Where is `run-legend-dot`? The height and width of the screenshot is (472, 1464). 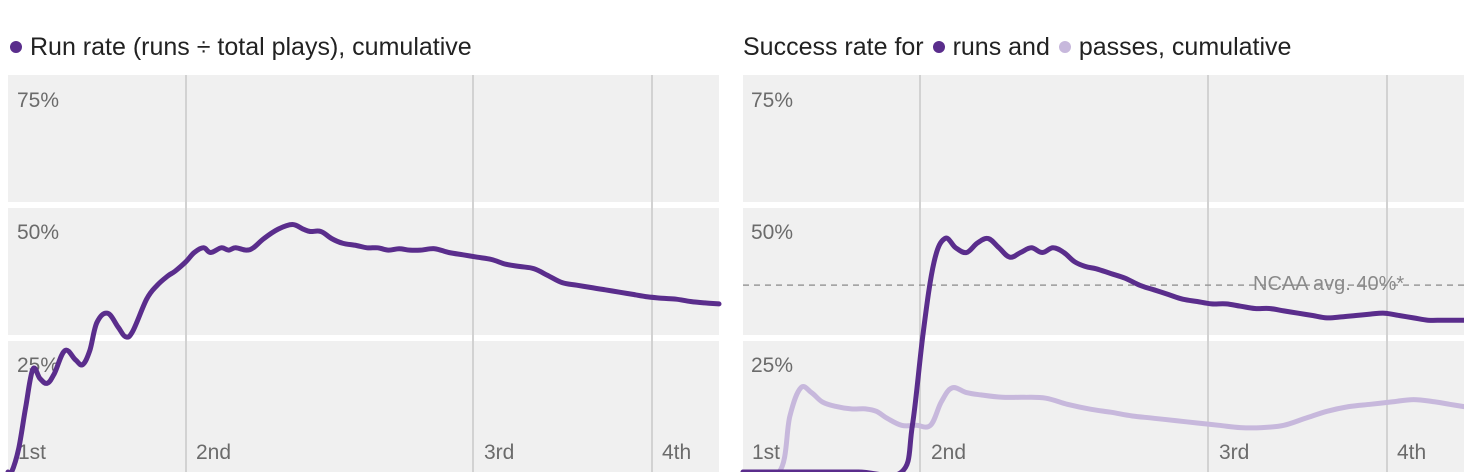
run-legend-dot is located at coordinates (16, 46).